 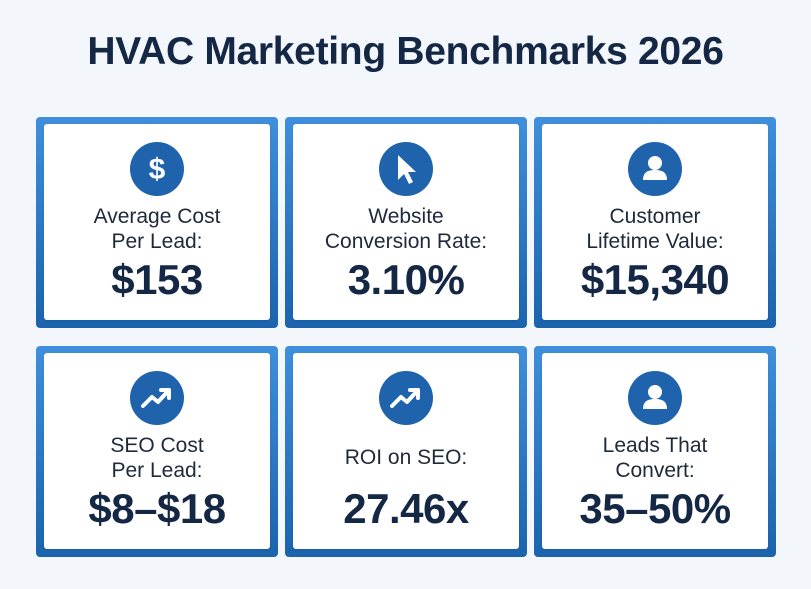 I want to click on card-seo-cost-per-lead: SEO Cost Per Lead: $8–$18, so click(x=159, y=454).